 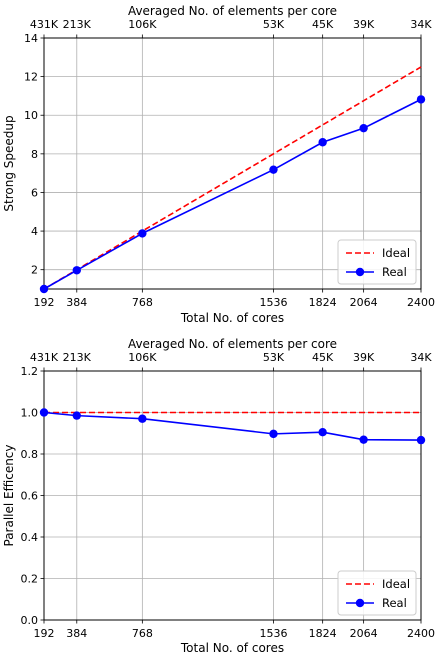 I want to click on y-tick-label: 8, so click(x=34, y=154).